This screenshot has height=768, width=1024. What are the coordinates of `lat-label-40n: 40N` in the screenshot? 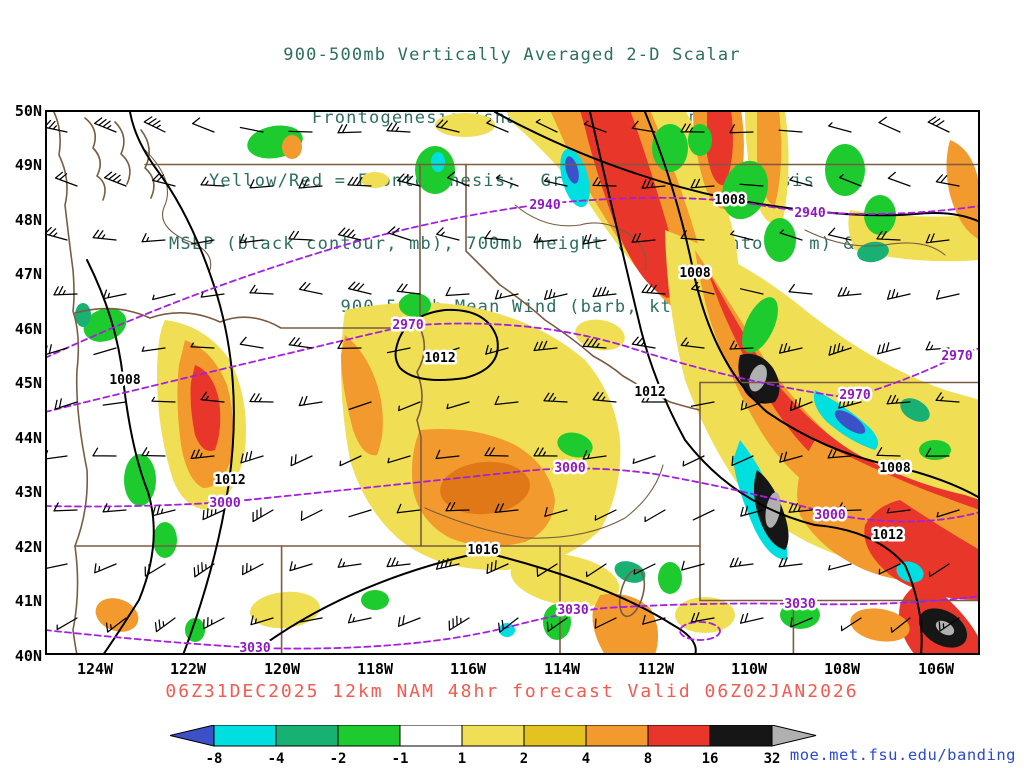 It's located at (28, 656).